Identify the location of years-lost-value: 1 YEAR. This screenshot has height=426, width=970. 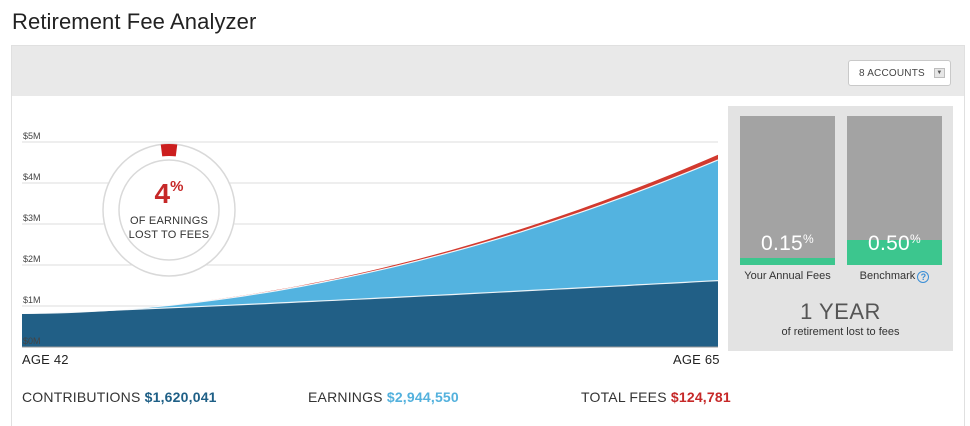
(840, 311).